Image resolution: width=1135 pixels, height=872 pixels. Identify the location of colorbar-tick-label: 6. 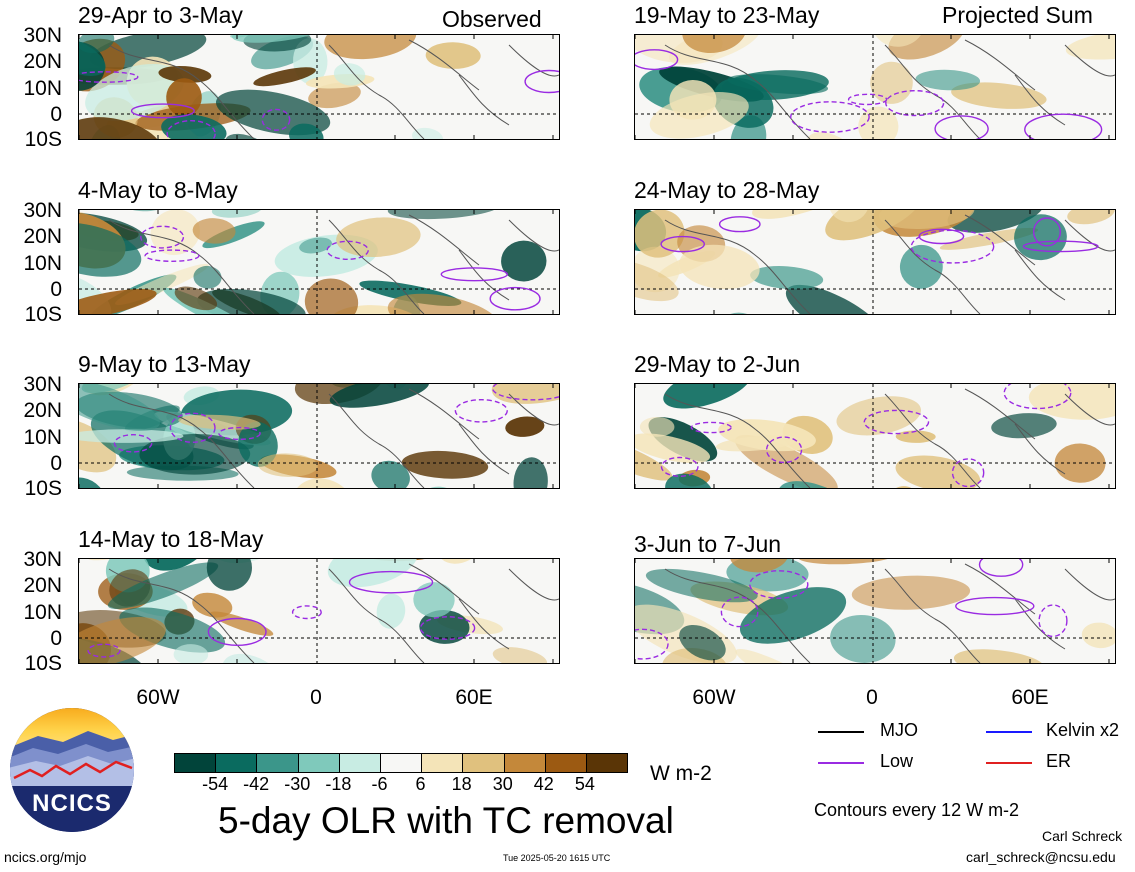
(420, 784).